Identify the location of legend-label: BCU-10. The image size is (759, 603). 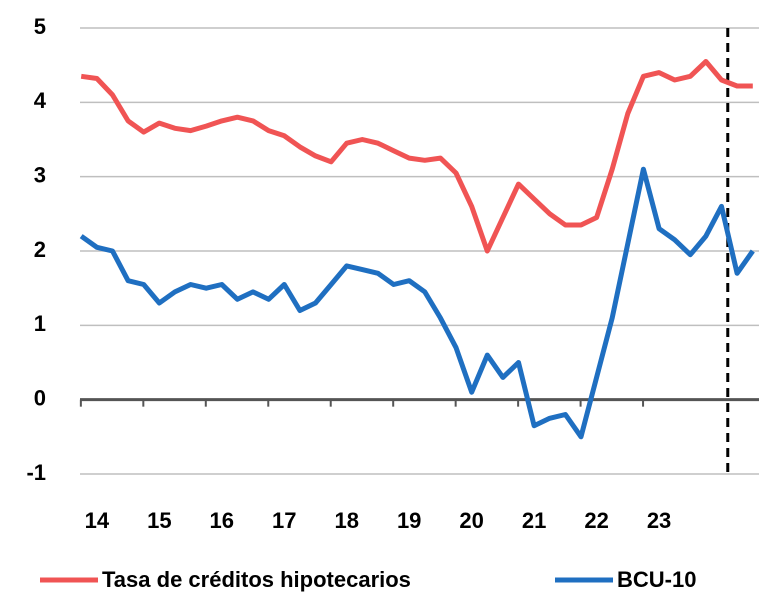
(656, 579).